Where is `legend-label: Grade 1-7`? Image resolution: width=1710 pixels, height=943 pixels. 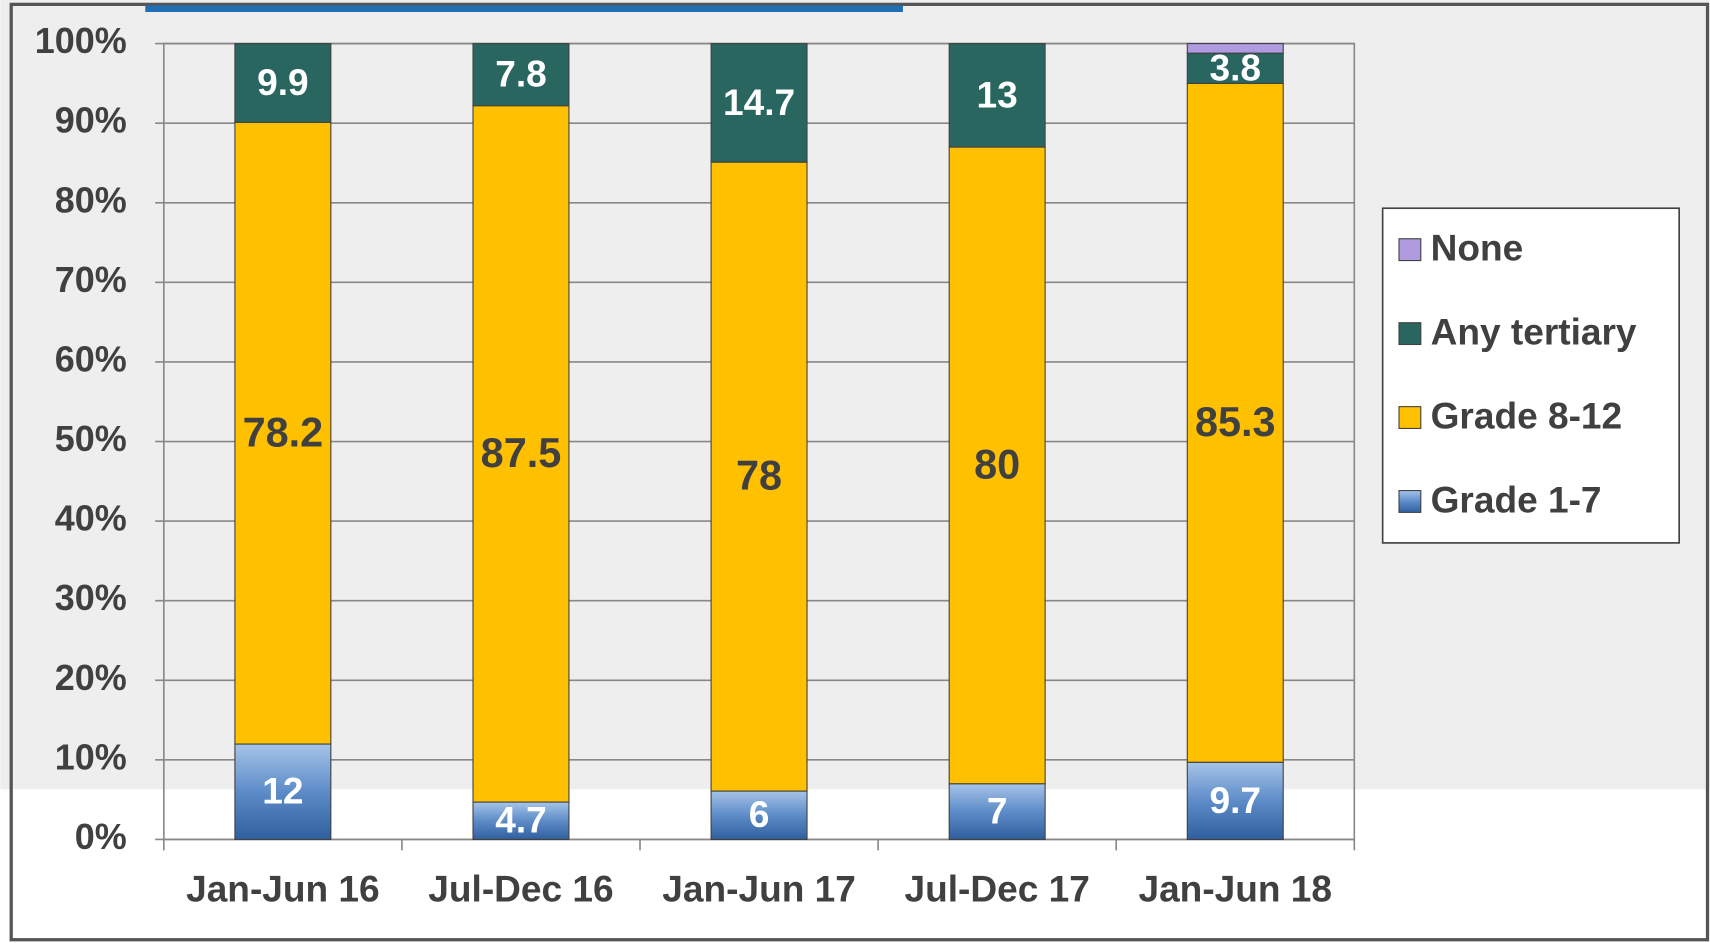 legend-label: Grade 1-7 is located at coordinates (1516, 499).